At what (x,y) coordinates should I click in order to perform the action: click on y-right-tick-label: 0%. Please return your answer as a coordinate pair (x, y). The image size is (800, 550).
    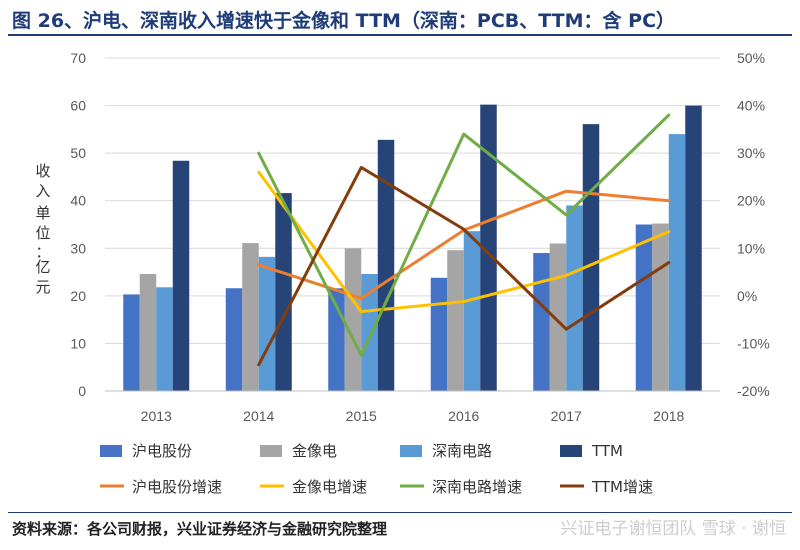
    Looking at the image, I should click on (747, 296).